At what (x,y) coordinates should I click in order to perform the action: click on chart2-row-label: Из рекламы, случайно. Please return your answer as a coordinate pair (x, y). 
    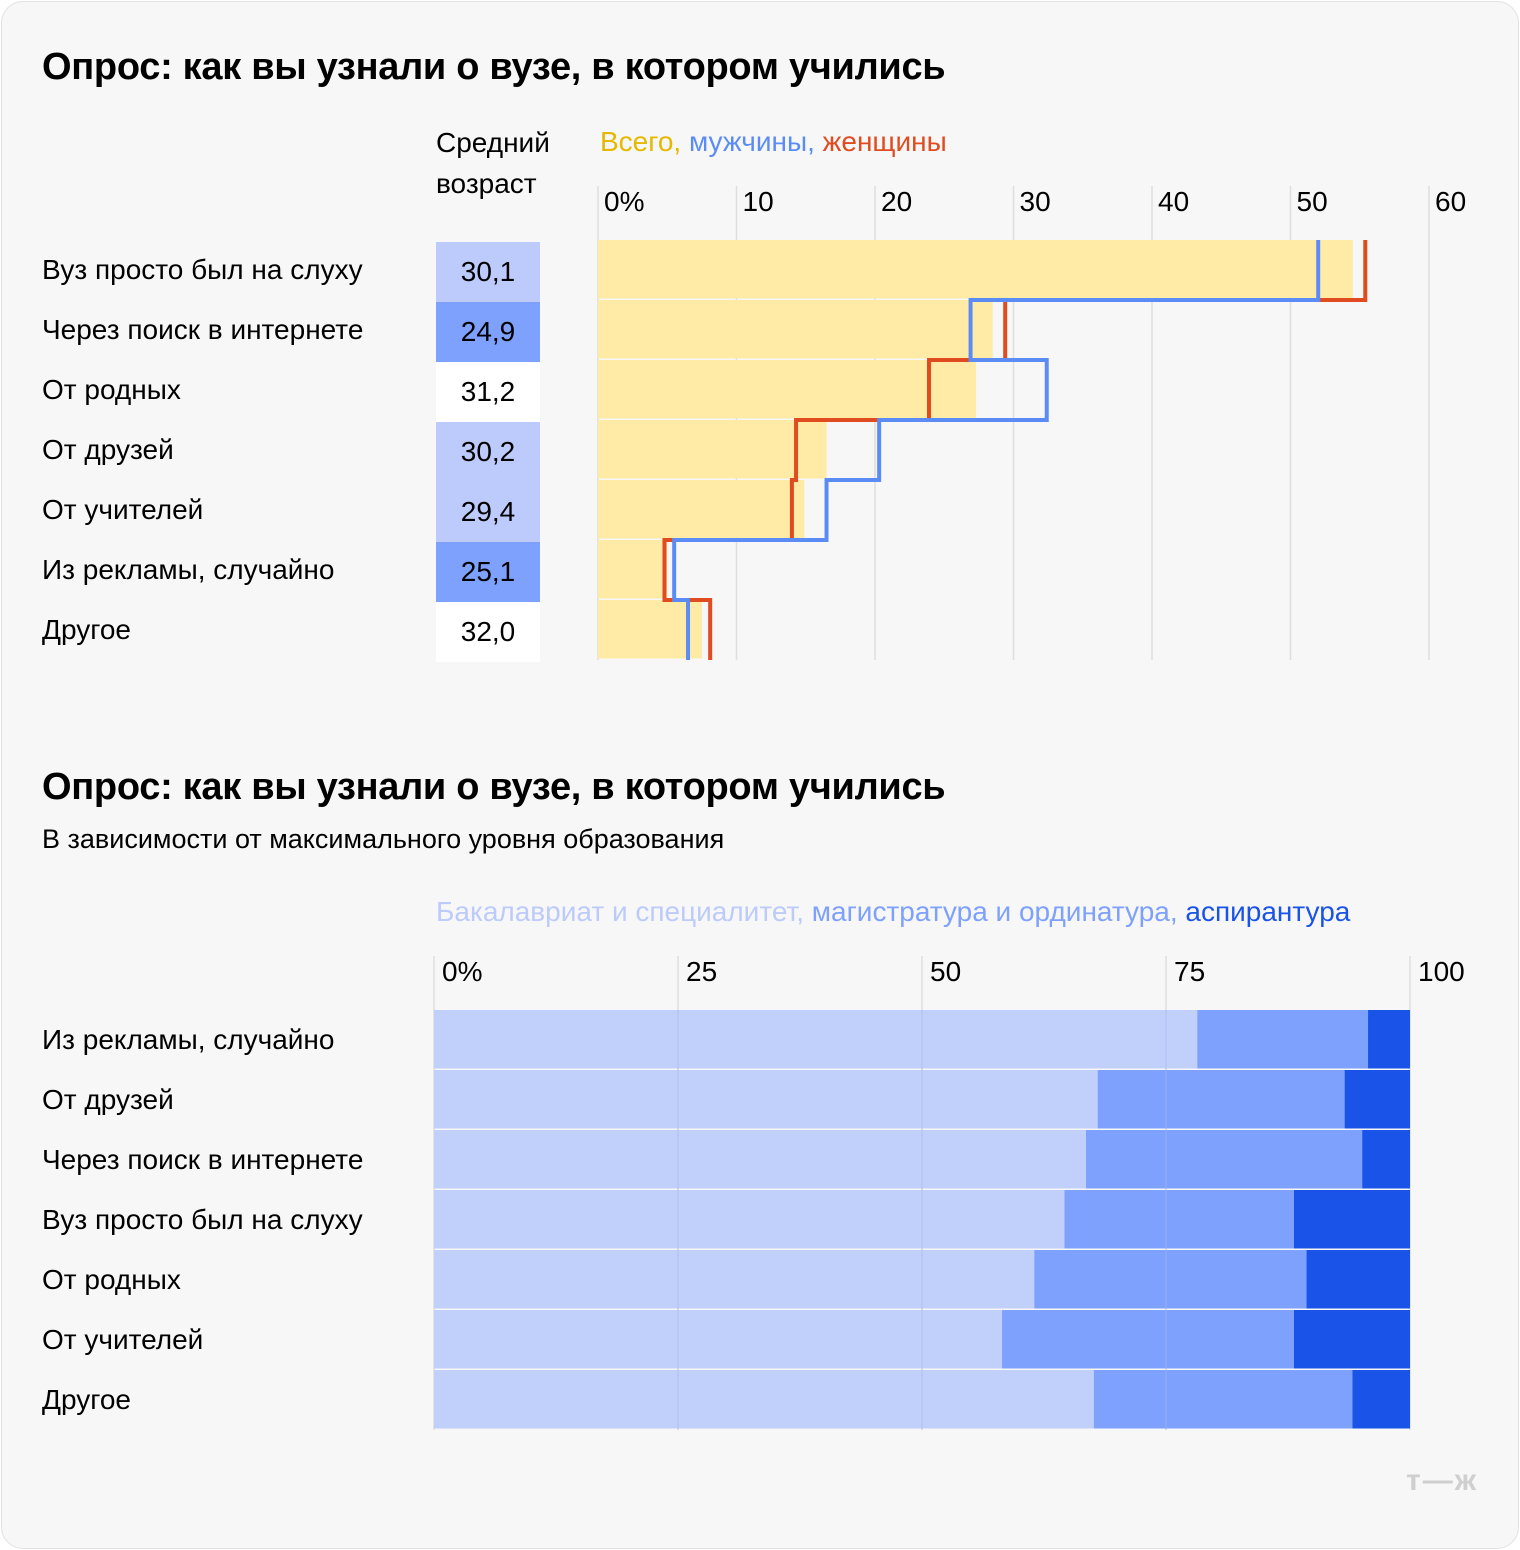
    Looking at the image, I should click on (188, 1039).